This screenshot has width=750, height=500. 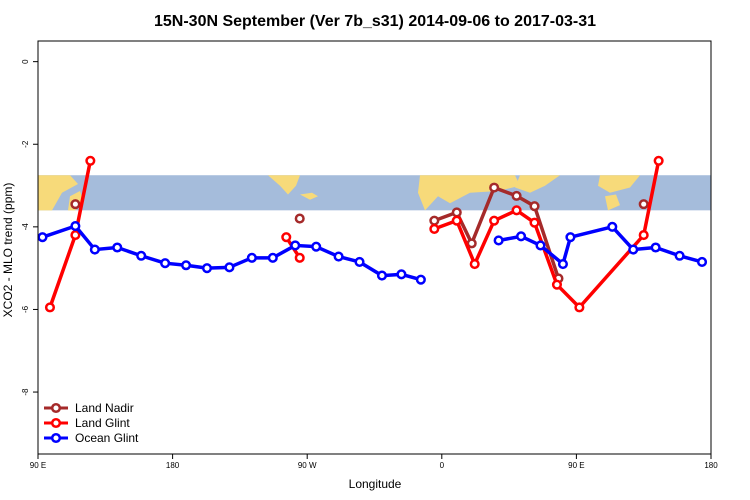 I want to click on legend-label-2: Ocean Glint, so click(x=107, y=438).